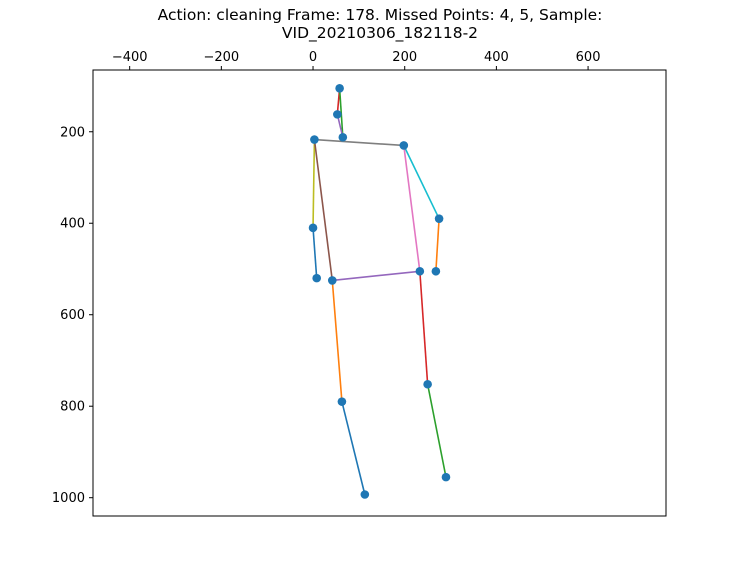  What do you see at coordinates (72, 132) in the screenshot?
I see `y-tick-label: 200` at bounding box center [72, 132].